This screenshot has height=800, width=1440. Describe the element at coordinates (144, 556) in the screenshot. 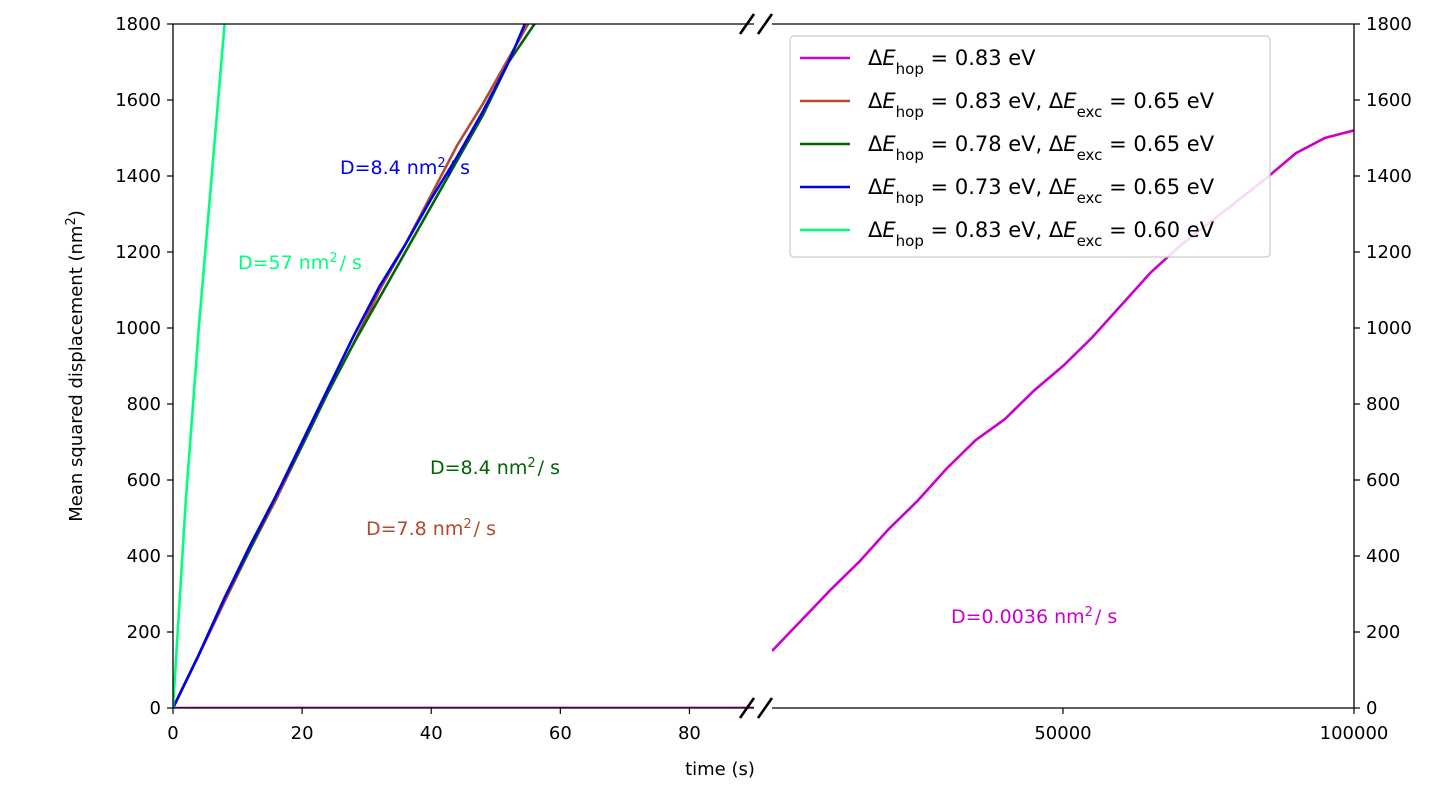

I see `y-tick-label-left: 400` at that location.